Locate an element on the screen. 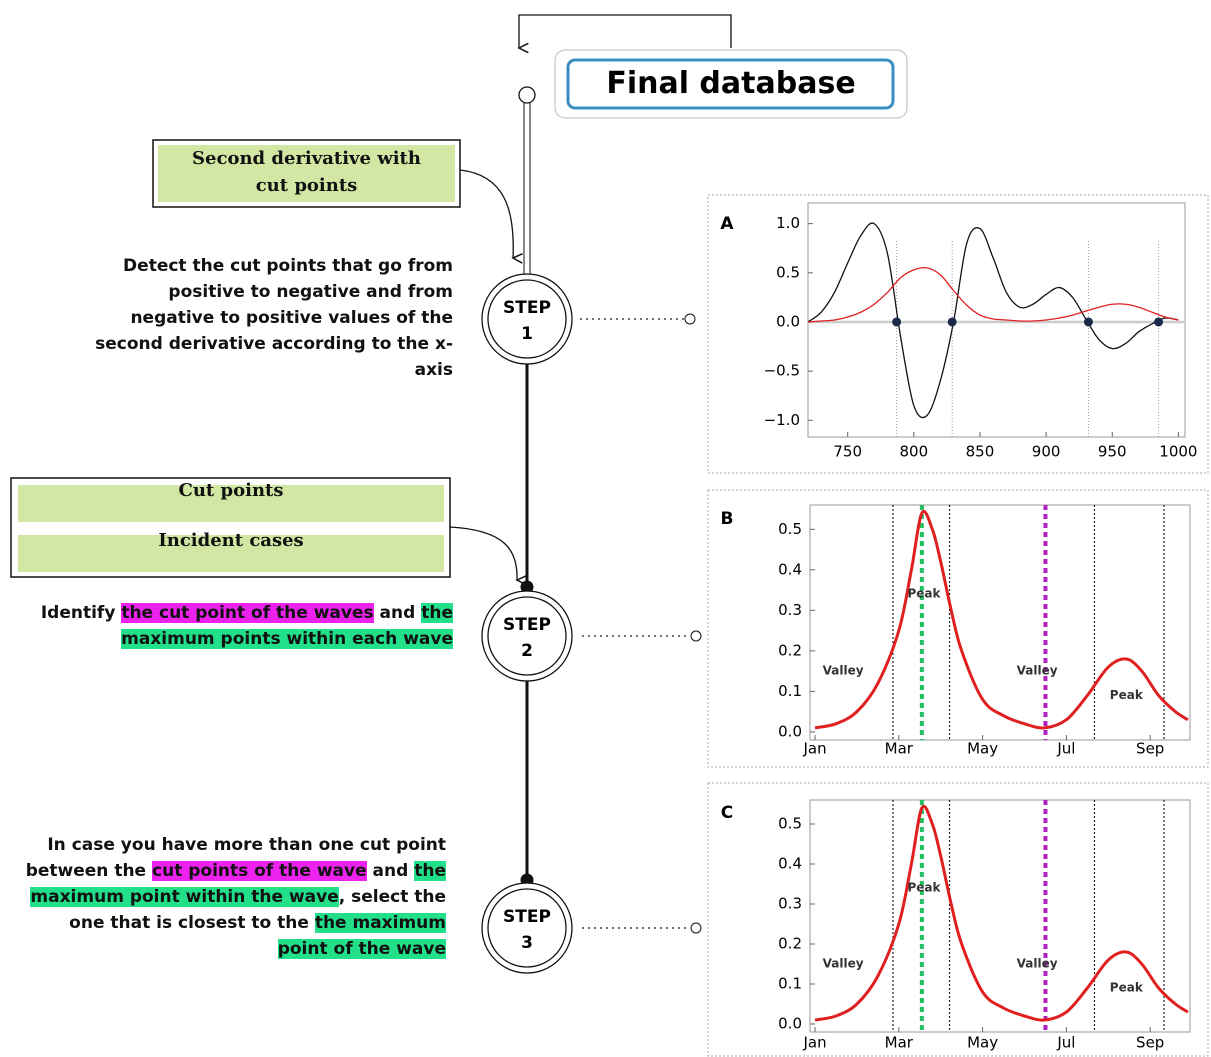 The width and height of the screenshot is (1211, 1057). x-tick-label: 1000 is located at coordinates (1178, 452).